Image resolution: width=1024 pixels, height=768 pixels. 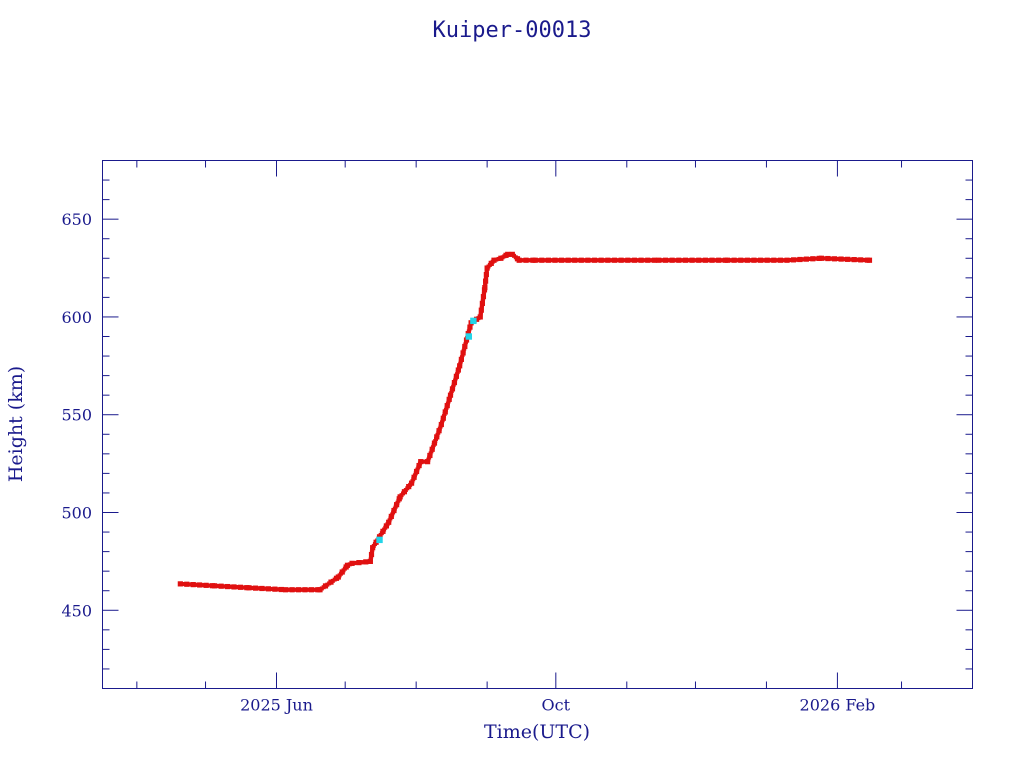 I want to click on y-tick-label: 500, so click(x=76, y=513).